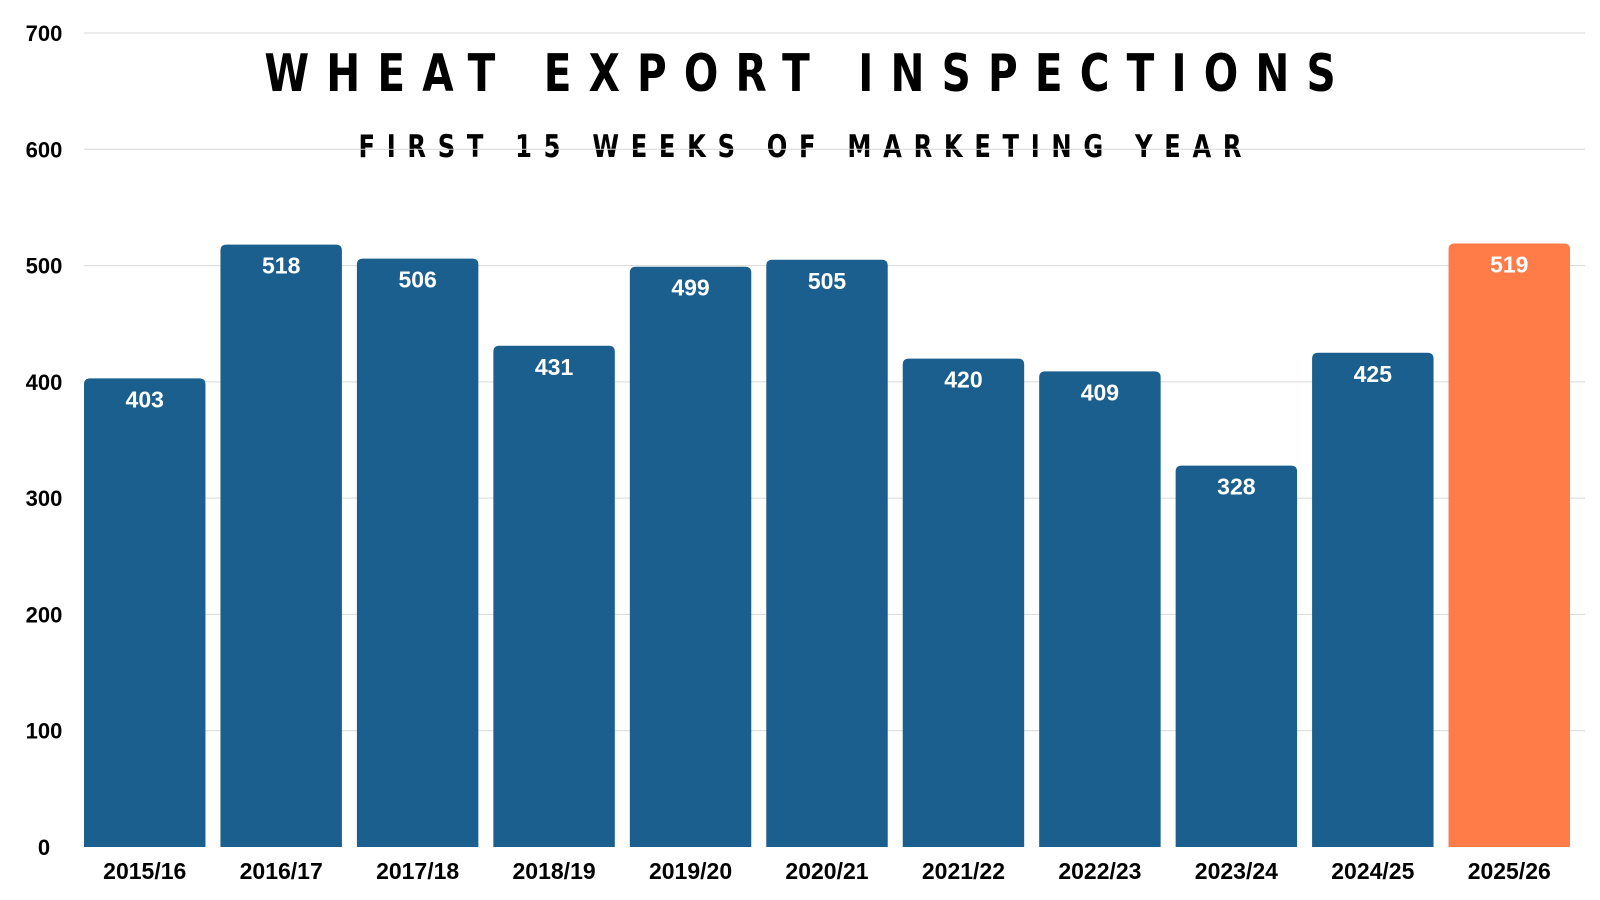 The image size is (1600, 900). Describe the element at coordinates (44, 498) in the screenshot. I see `y-tick-label: 300` at that location.